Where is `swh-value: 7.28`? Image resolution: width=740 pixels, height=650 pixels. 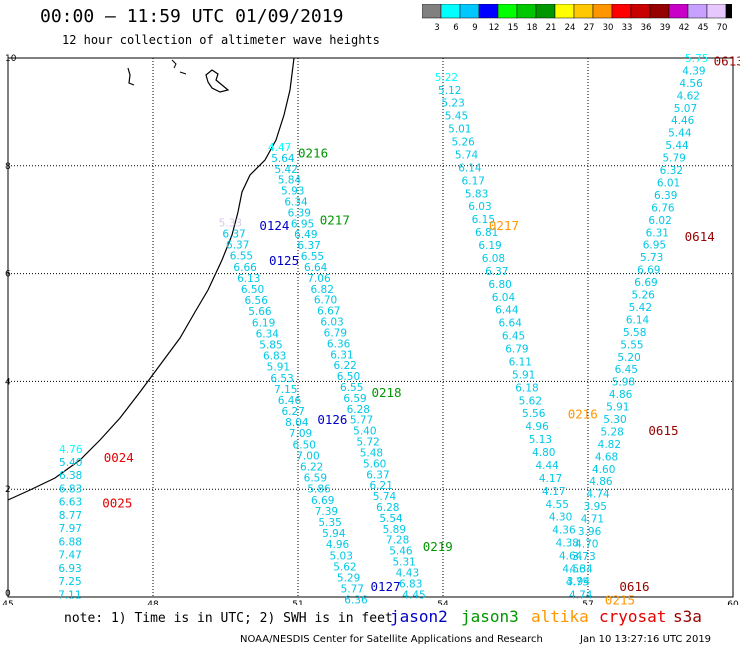
swh-value: 7.28 is located at coordinates (397, 541).